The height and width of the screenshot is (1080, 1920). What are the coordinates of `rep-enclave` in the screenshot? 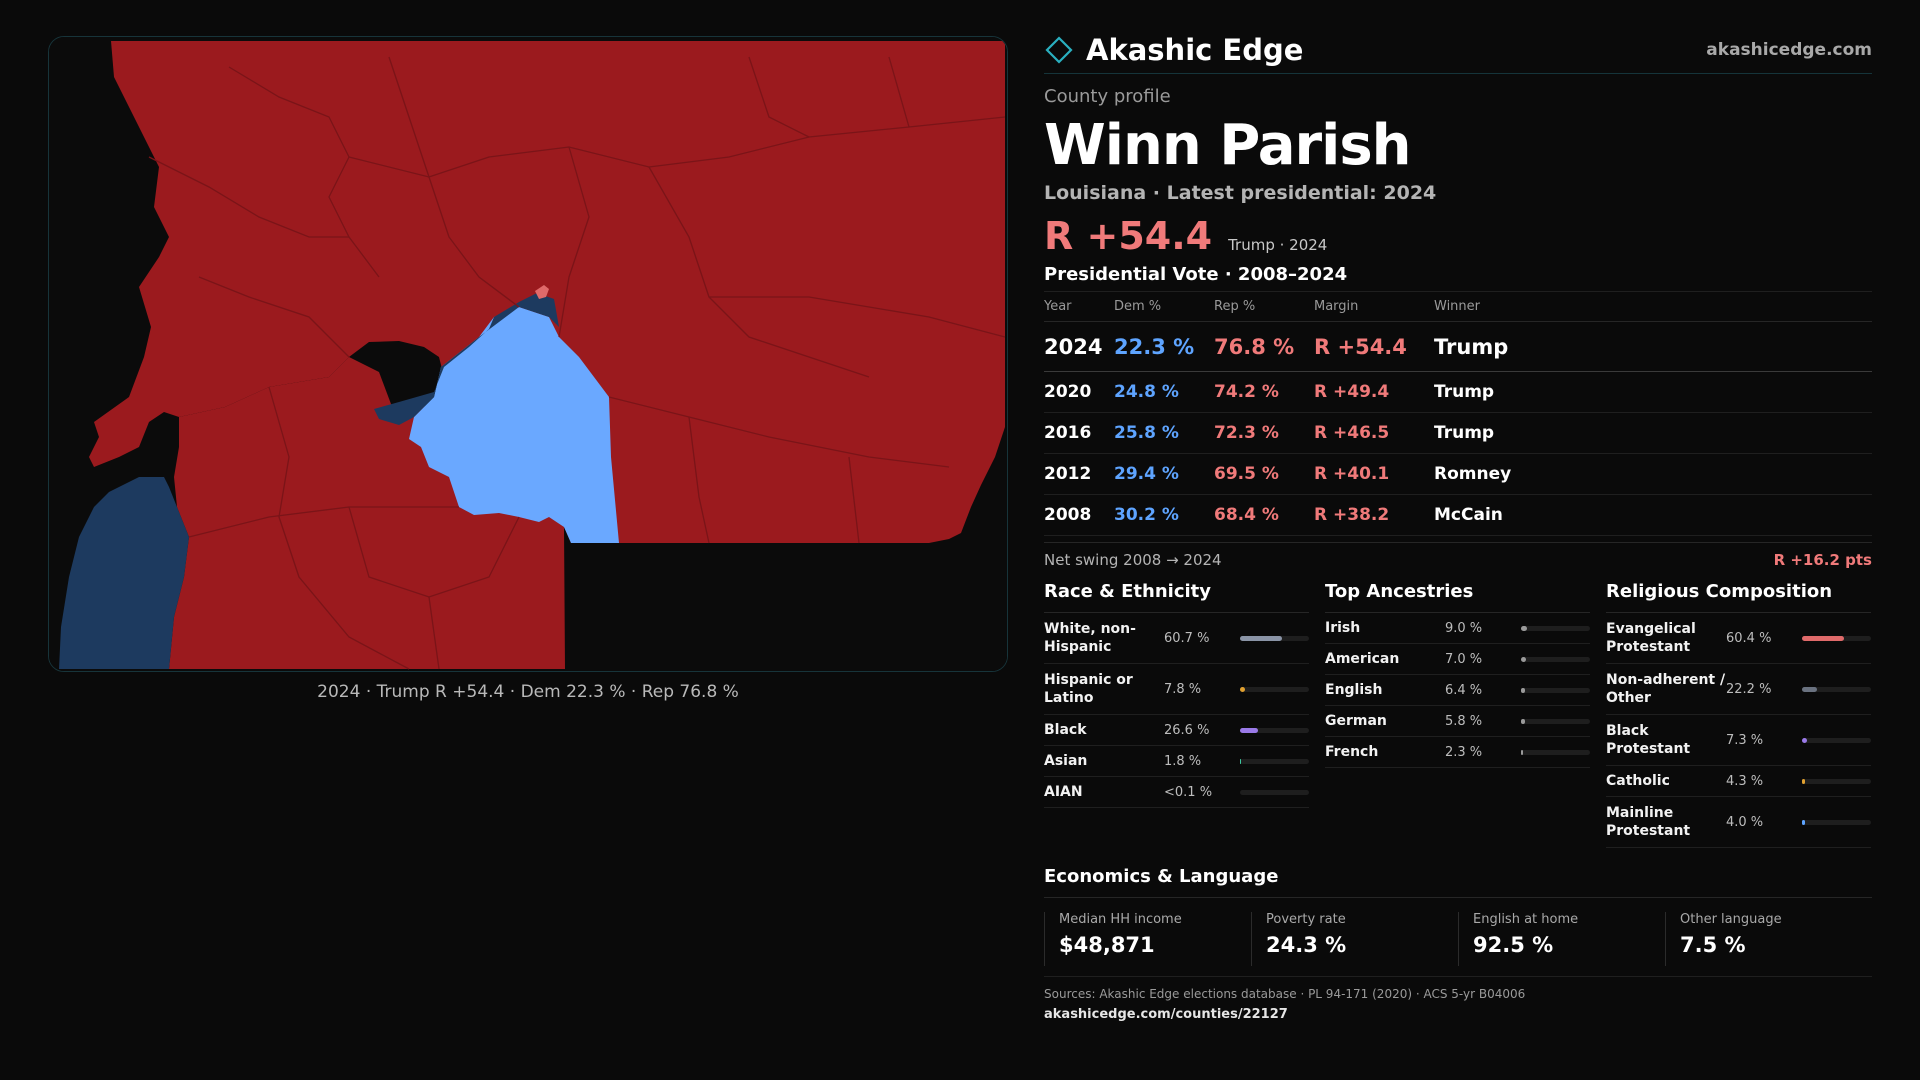 It's located at (542, 292).